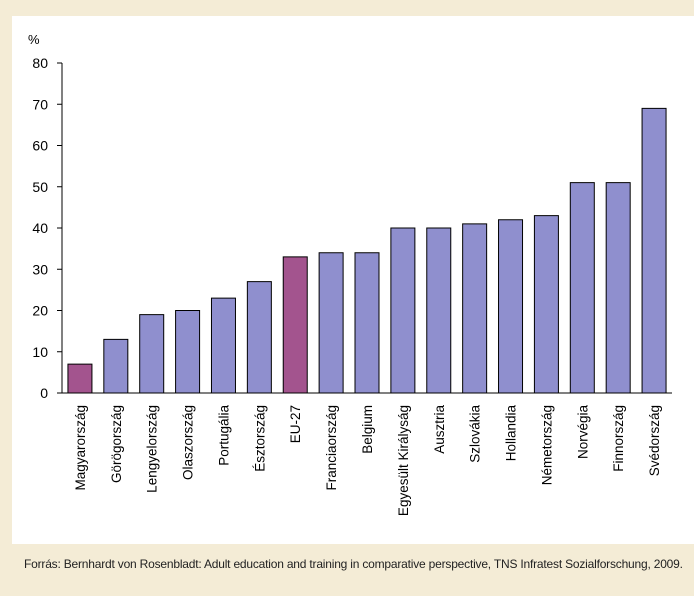 This screenshot has width=694, height=596. What do you see at coordinates (618, 438) in the screenshot?
I see `x-category-label: Finnország` at bounding box center [618, 438].